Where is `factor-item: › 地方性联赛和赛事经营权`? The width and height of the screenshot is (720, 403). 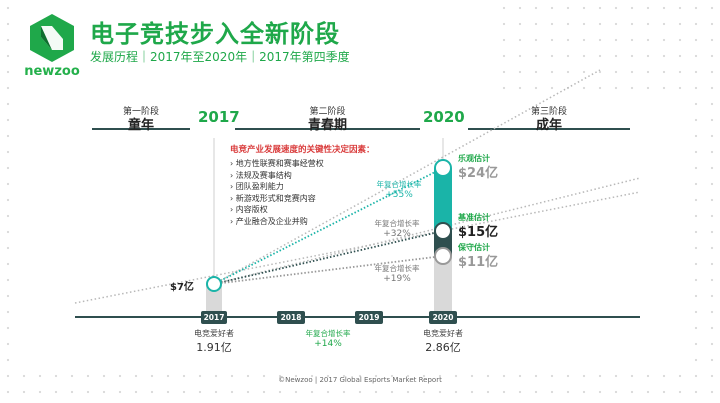
factor-item: › 地方性联赛和赛事经营权 is located at coordinates (330, 164).